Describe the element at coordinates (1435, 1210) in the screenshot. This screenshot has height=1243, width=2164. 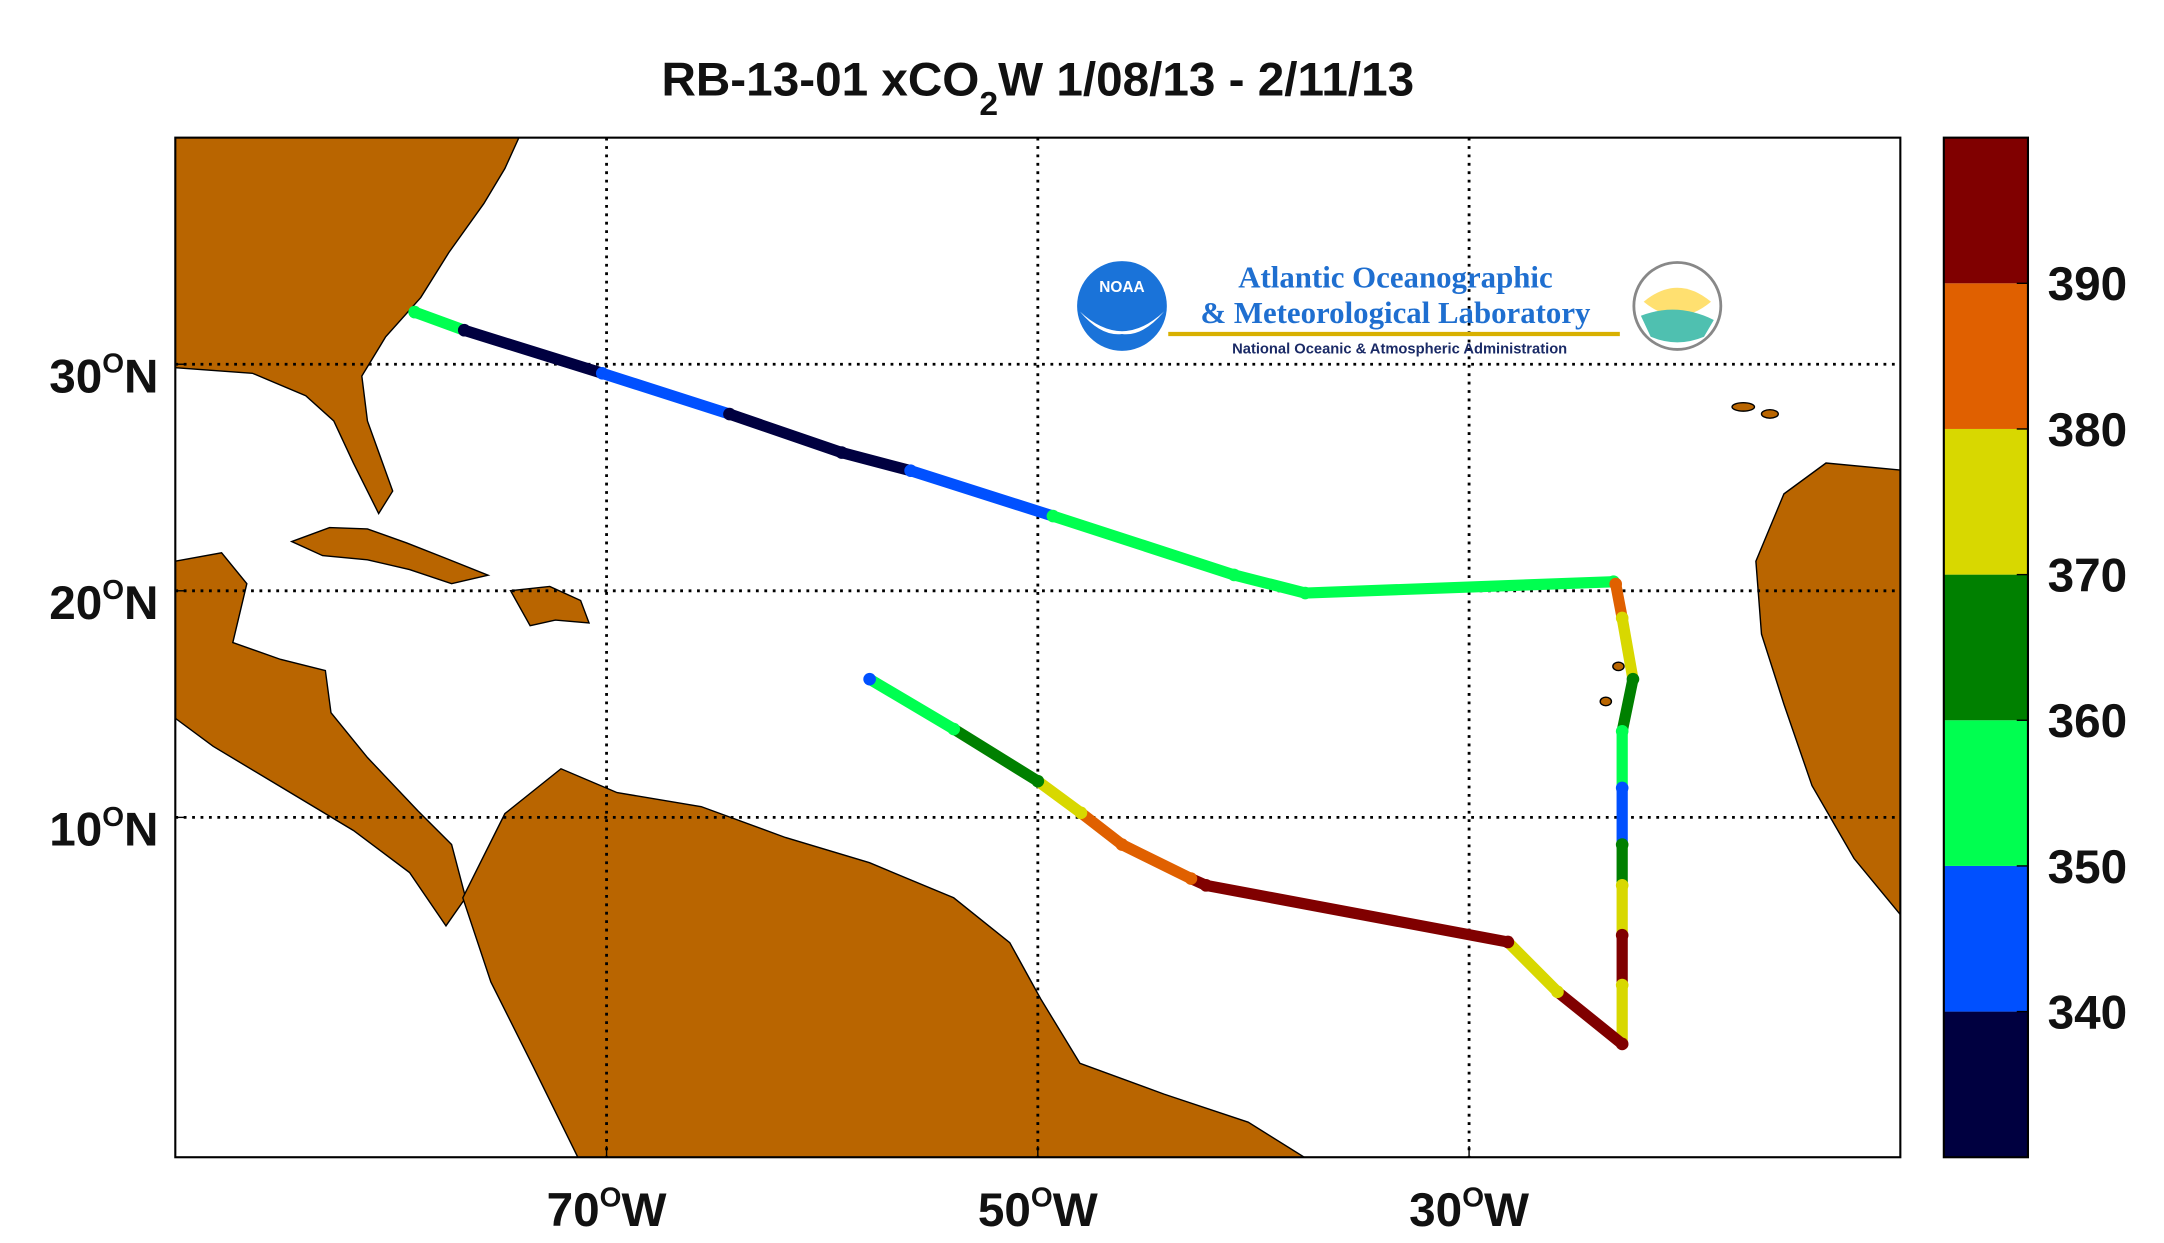
I see `tick-number: 30` at that location.